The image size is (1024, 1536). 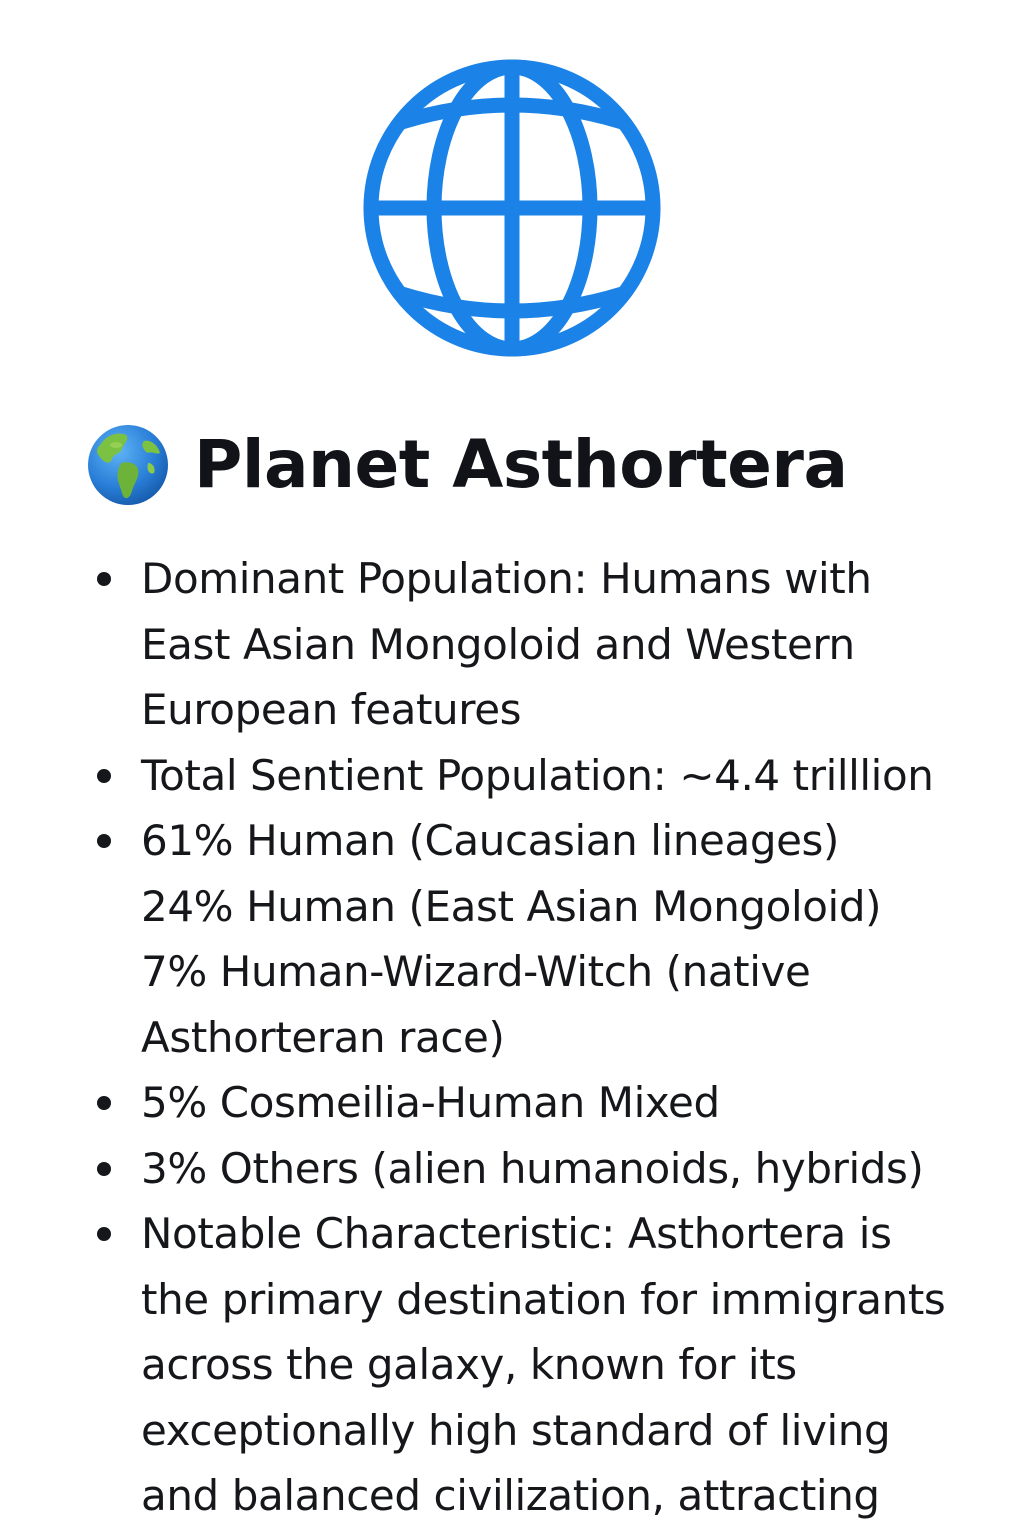 I want to click on list-item-line: the primary destination for immigrants, so click(x=543, y=1299).